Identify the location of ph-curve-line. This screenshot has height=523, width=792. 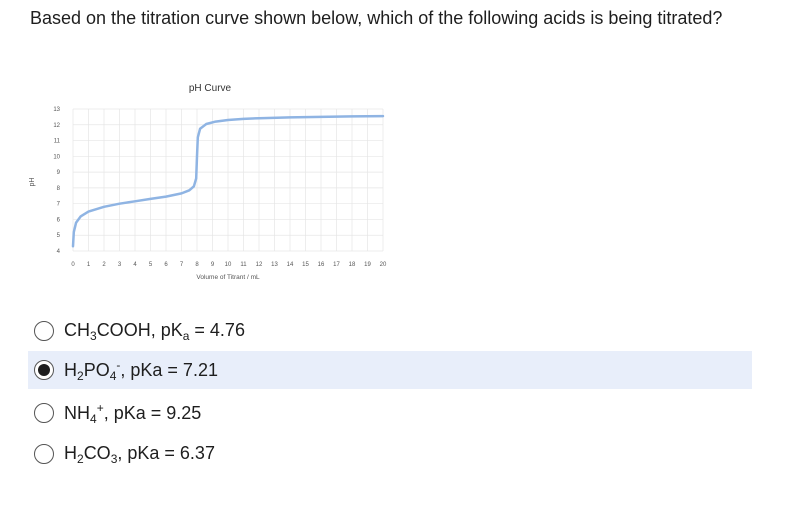
(228, 181).